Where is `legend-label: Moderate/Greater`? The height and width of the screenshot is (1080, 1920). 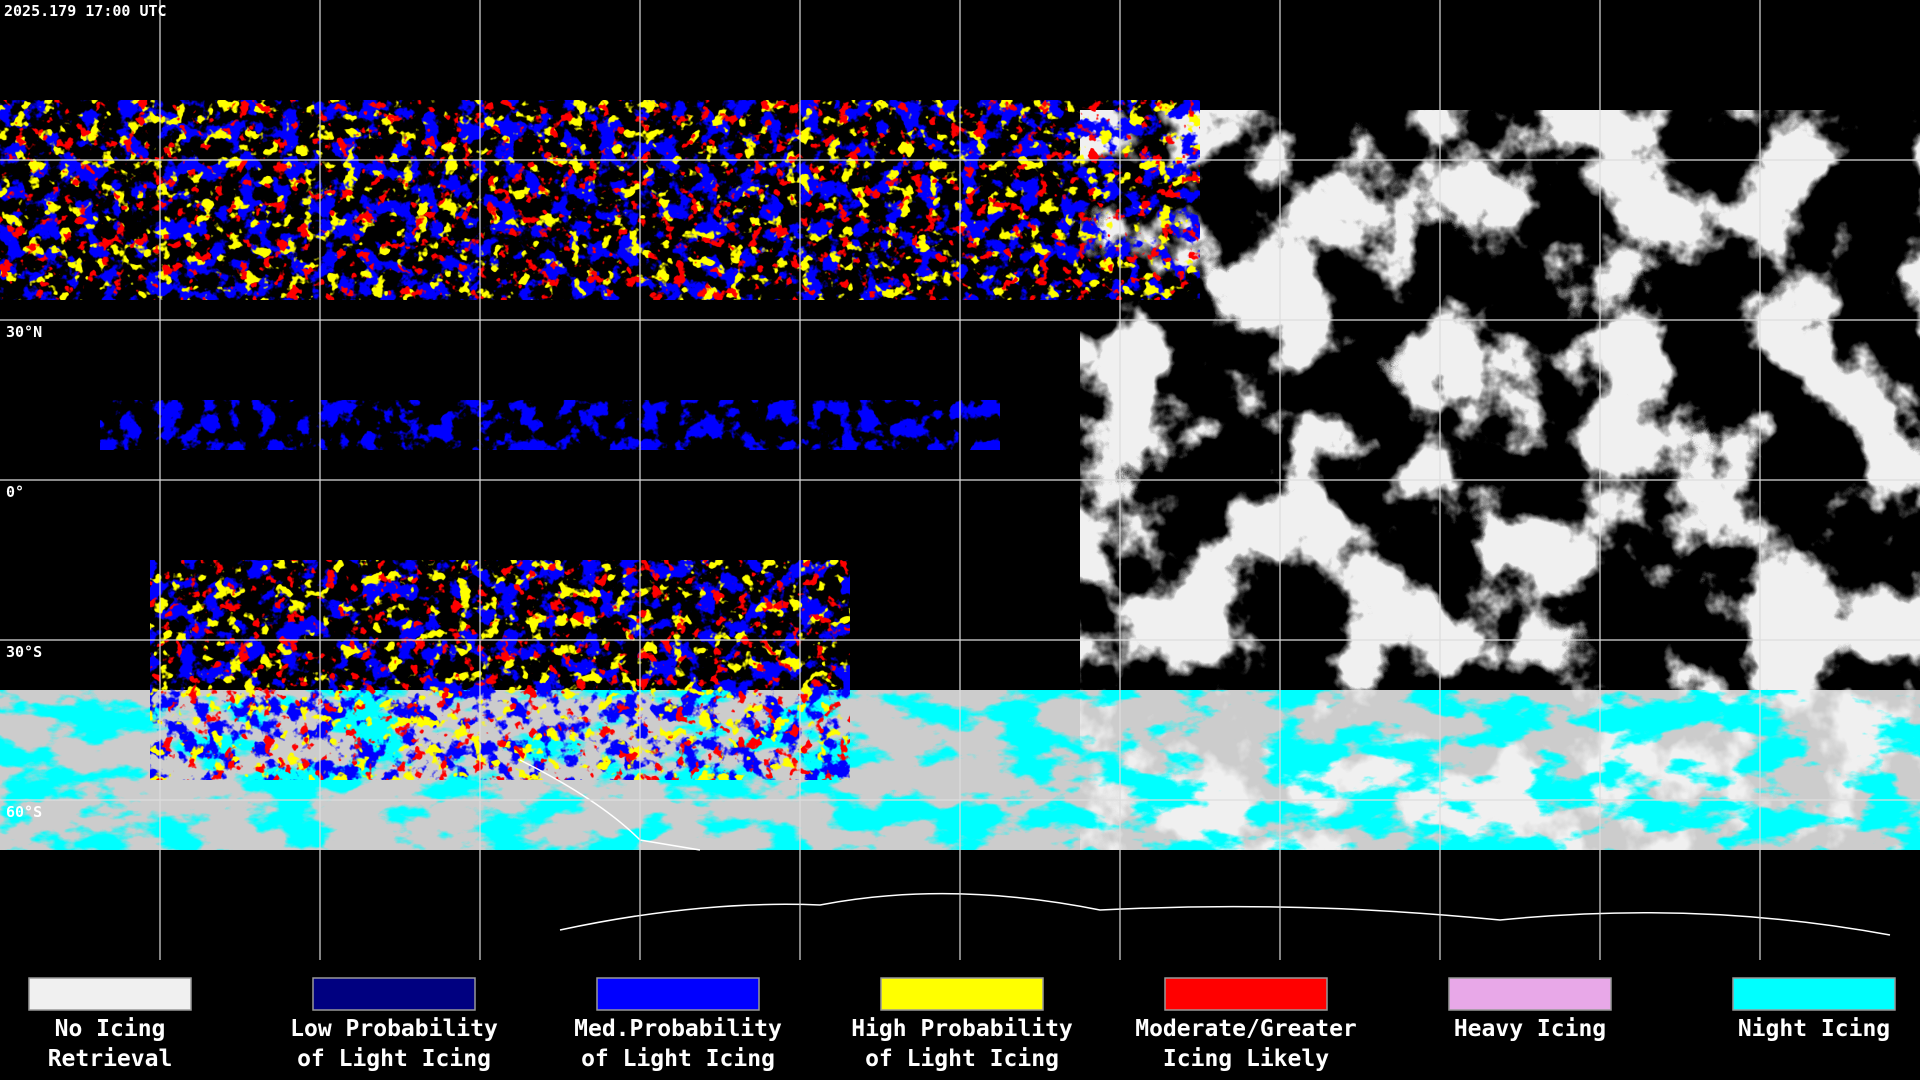
legend-label: Moderate/Greater is located at coordinates (1246, 1029).